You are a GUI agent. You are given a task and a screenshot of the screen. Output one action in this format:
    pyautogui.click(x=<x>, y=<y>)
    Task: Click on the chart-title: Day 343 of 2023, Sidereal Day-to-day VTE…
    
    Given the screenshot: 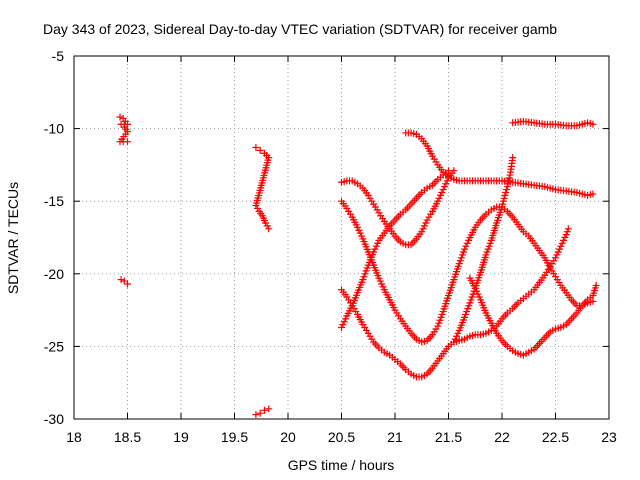 What is the action you would take?
    pyautogui.click(x=300, y=29)
    